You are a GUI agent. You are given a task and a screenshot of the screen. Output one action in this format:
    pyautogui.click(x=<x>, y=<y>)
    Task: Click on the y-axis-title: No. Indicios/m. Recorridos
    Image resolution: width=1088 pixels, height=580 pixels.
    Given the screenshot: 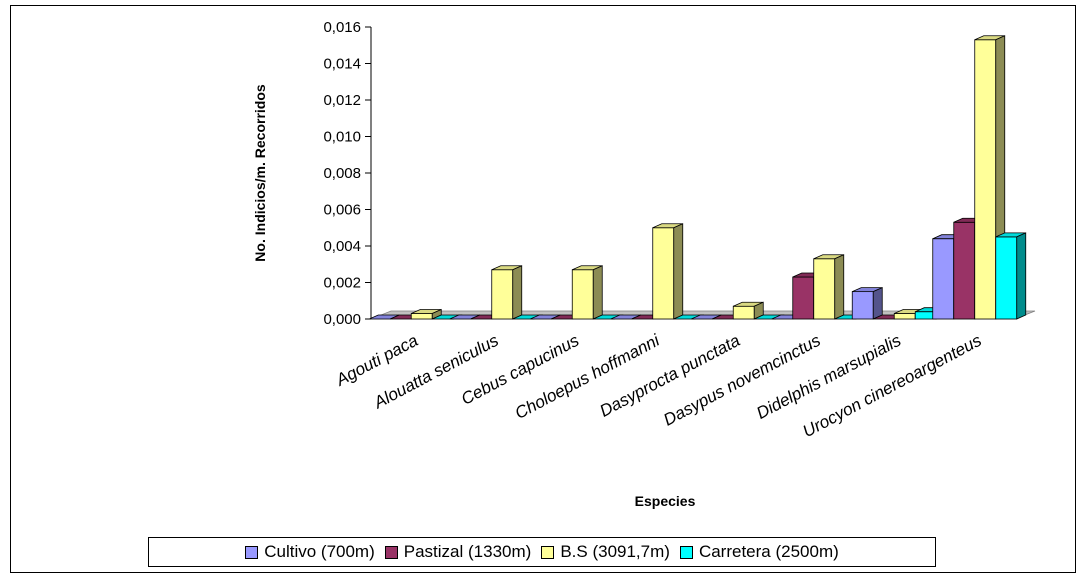 What is the action you would take?
    pyautogui.click(x=260, y=173)
    